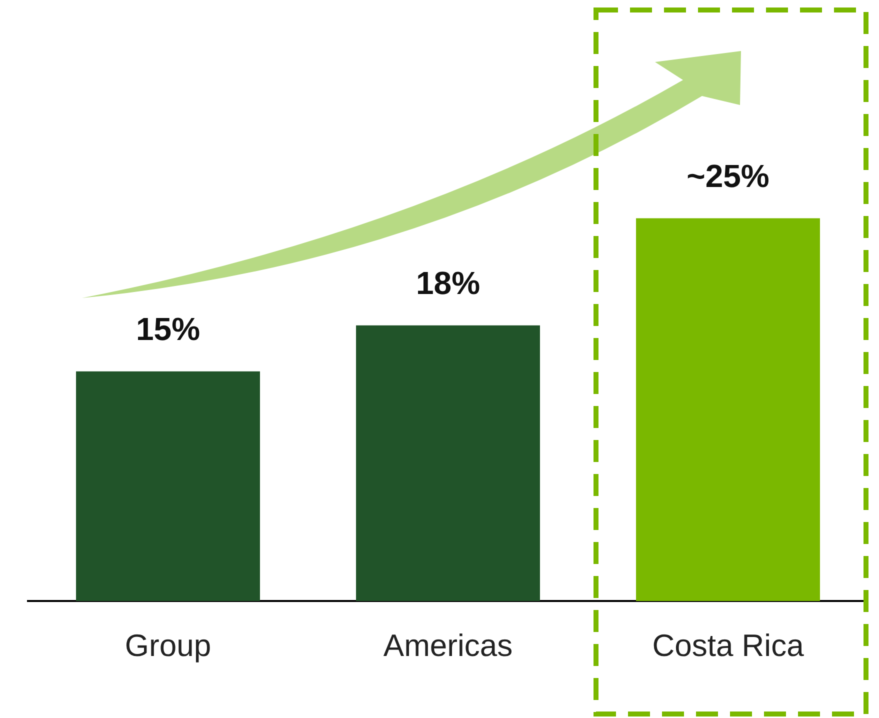 The width and height of the screenshot is (879, 718). What do you see at coordinates (448, 283) in the screenshot?
I see `data-label: 18%` at bounding box center [448, 283].